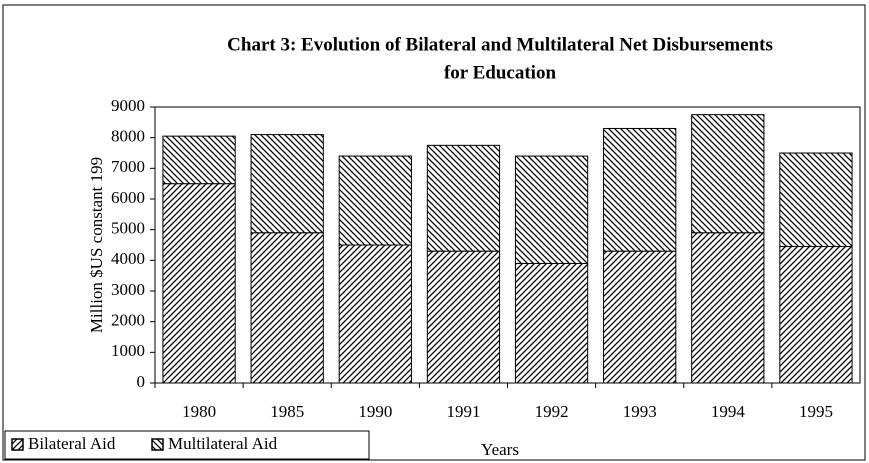 The width and height of the screenshot is (869, 463). I want to click on x-tick-label: 1990, so click(375, 411).